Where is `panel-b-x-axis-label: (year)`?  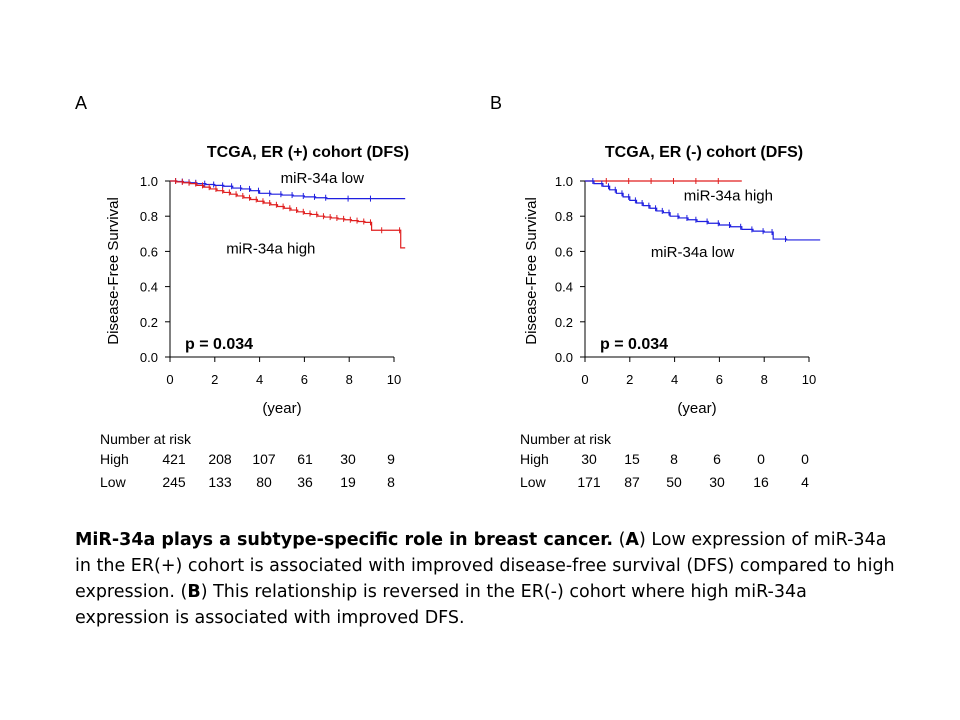 panel-b-x-axis-label: (year) is located at coordinates (696, 408).